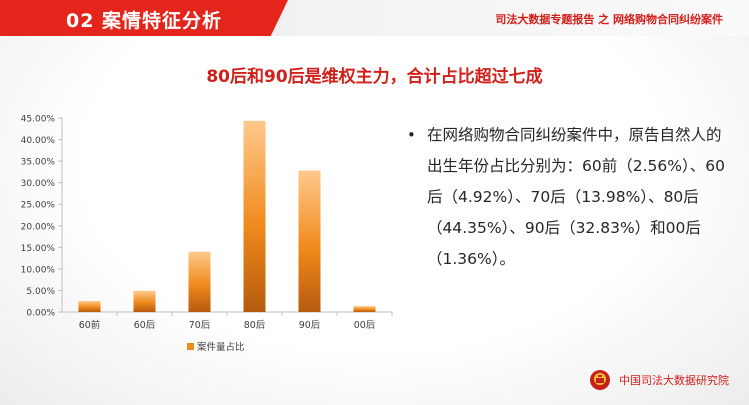  What do you see at coordinates (600, 380) in the screenshot?
I see `court-emblem-icon` at bounding box center [600, 380].